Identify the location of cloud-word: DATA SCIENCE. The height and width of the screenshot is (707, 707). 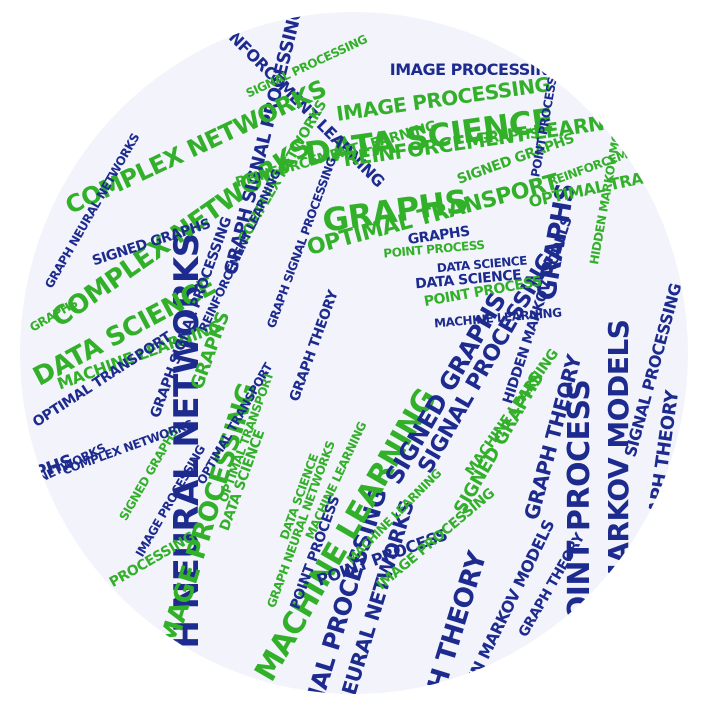
(66, 75).